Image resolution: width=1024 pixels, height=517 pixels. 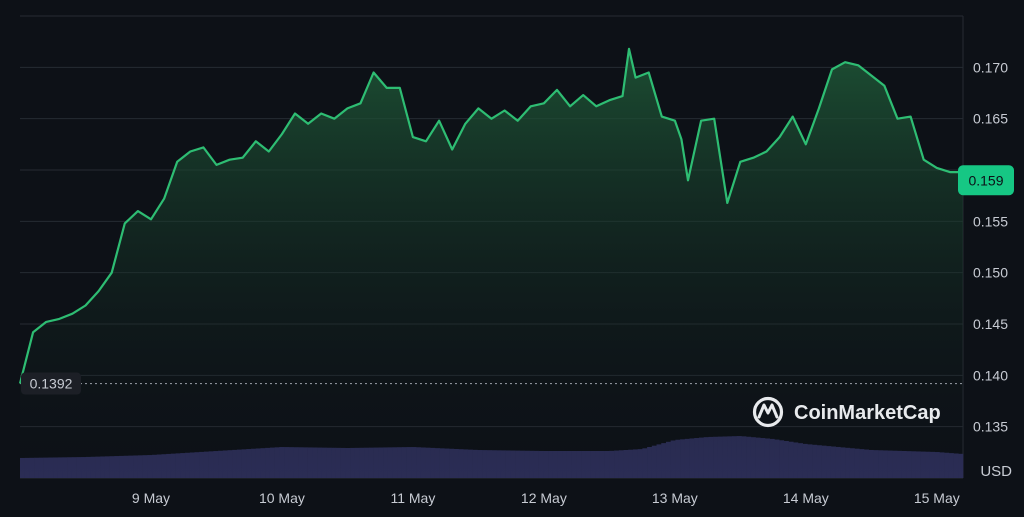 What do you see at coordinates (282, 498) in the screenshot?
I see `x-tick-label: 10 May` at bounding box center [282, 498].